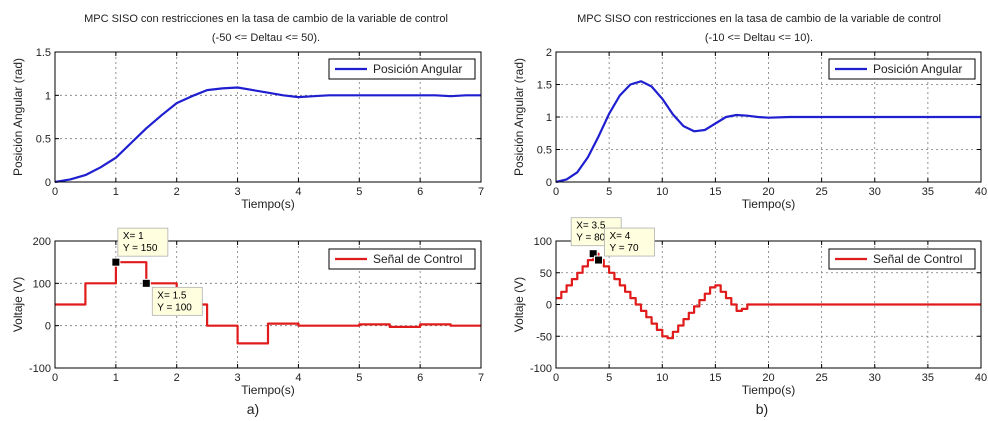 The width and height of the screenshot is (988, 421). I want to click on datatip-y: Y = 70, so click(624, 248).